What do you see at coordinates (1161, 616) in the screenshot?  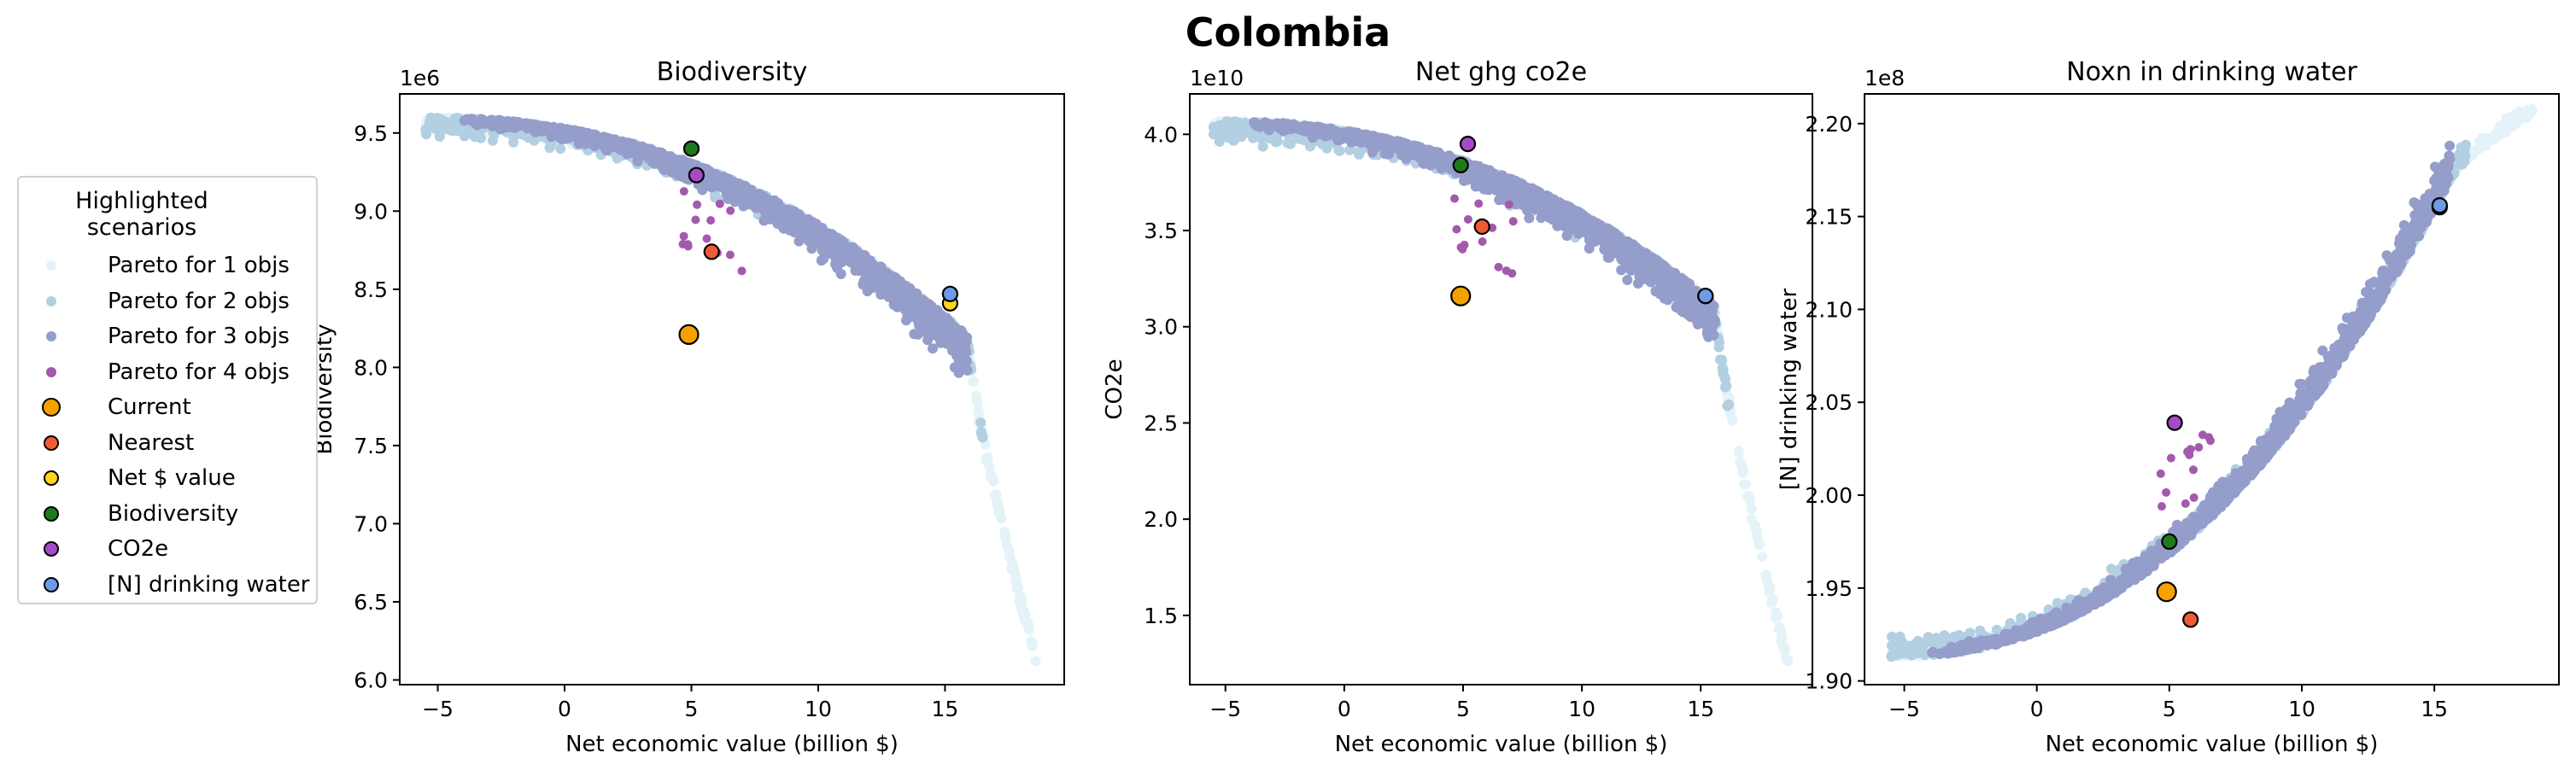 I see `y-tick-label: 1.5` at bounding box center [1161, 616].